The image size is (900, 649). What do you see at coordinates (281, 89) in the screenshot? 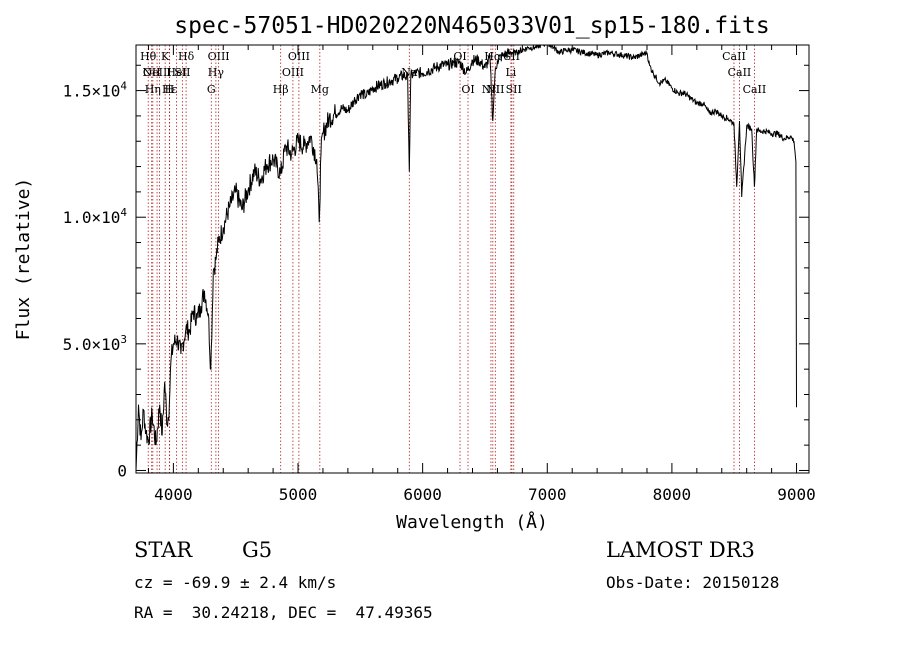
I see `spectral-line-label: Hβ` at bounding box center [281, 89].